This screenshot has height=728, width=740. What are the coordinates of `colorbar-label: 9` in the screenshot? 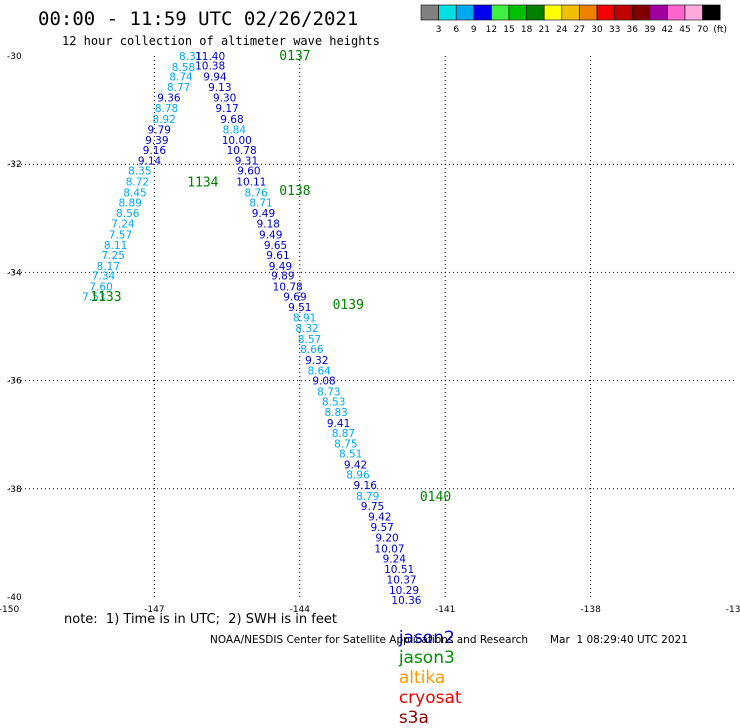 It's located at (474, 30).